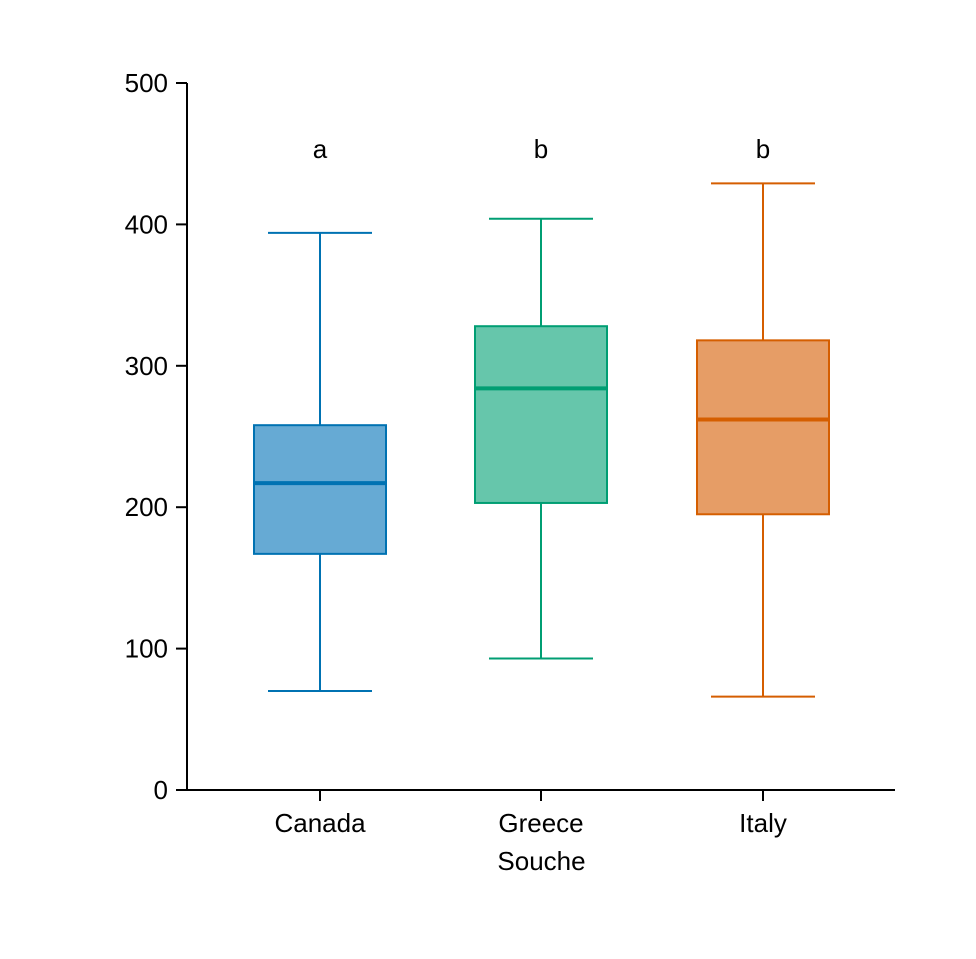  I want to click on box-canada: a, so click(320, 413).